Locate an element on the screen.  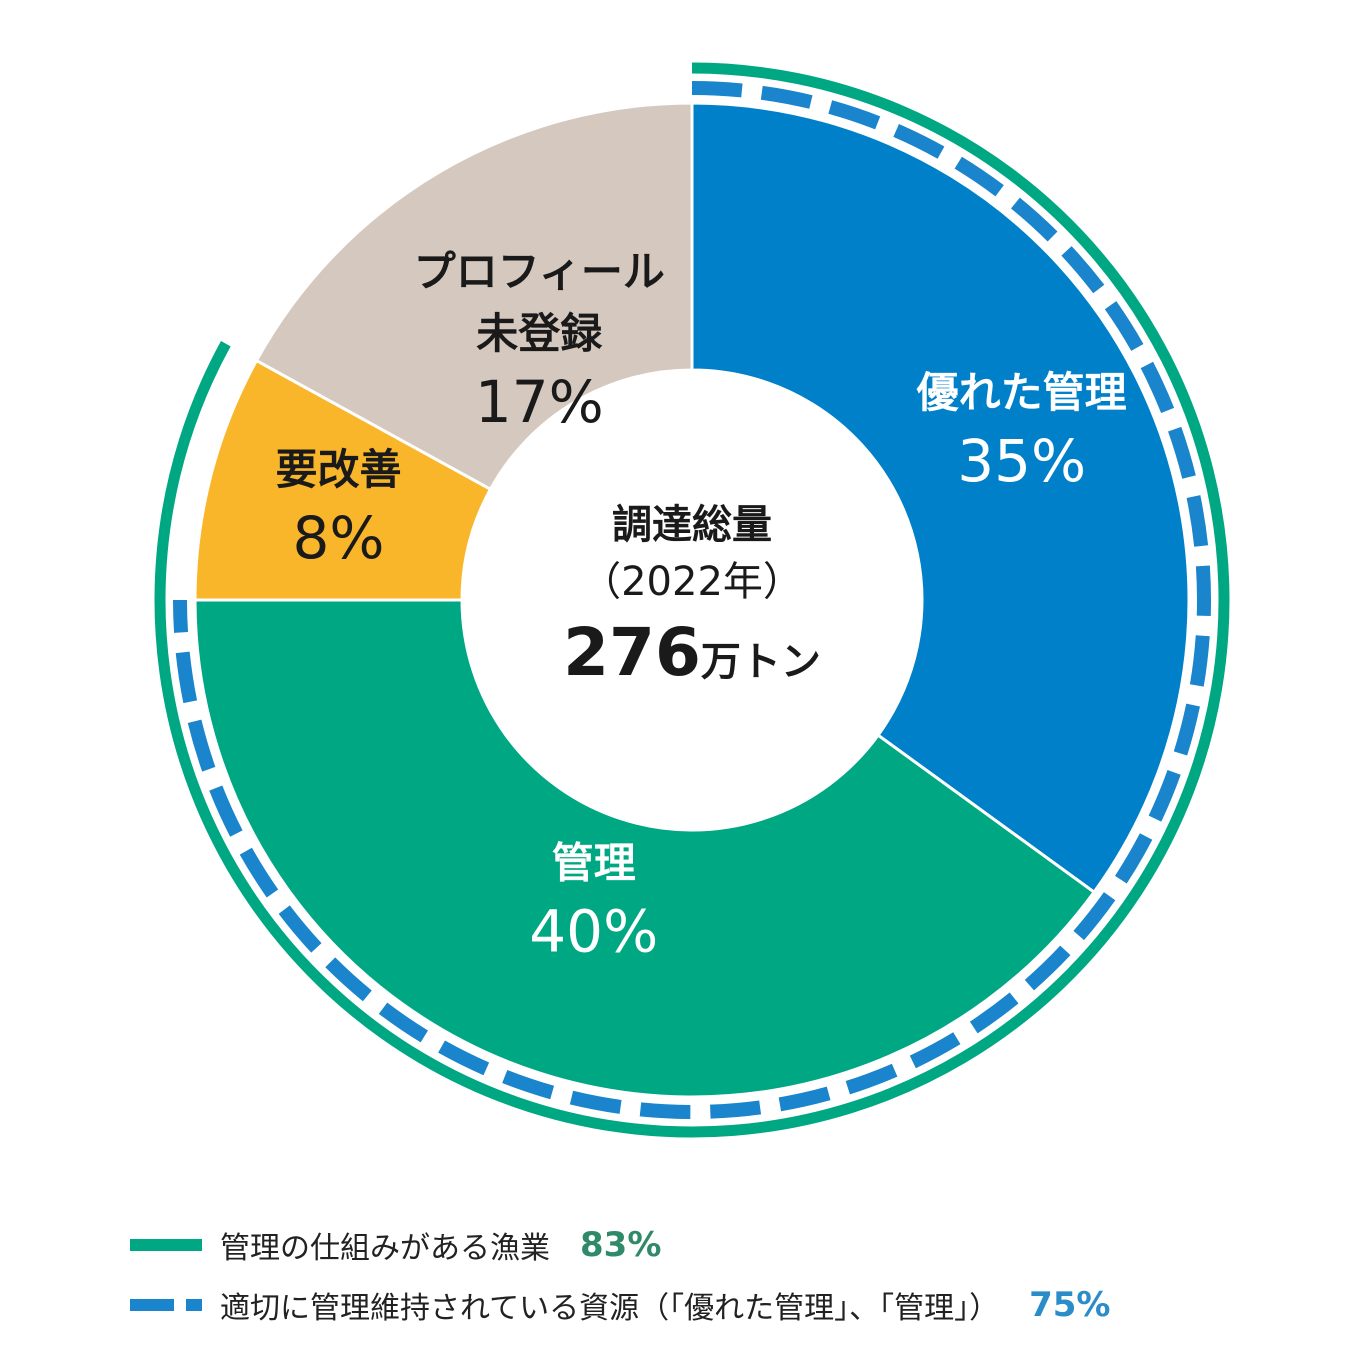
center-total: 276万トン is located at coordinates (692, 652).